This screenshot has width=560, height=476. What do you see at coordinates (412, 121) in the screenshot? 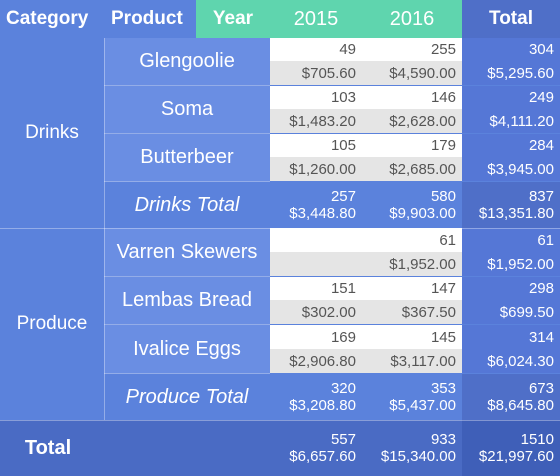
I see `cell-amount-2016: $2,628.00` at bounding box center [412, 121].